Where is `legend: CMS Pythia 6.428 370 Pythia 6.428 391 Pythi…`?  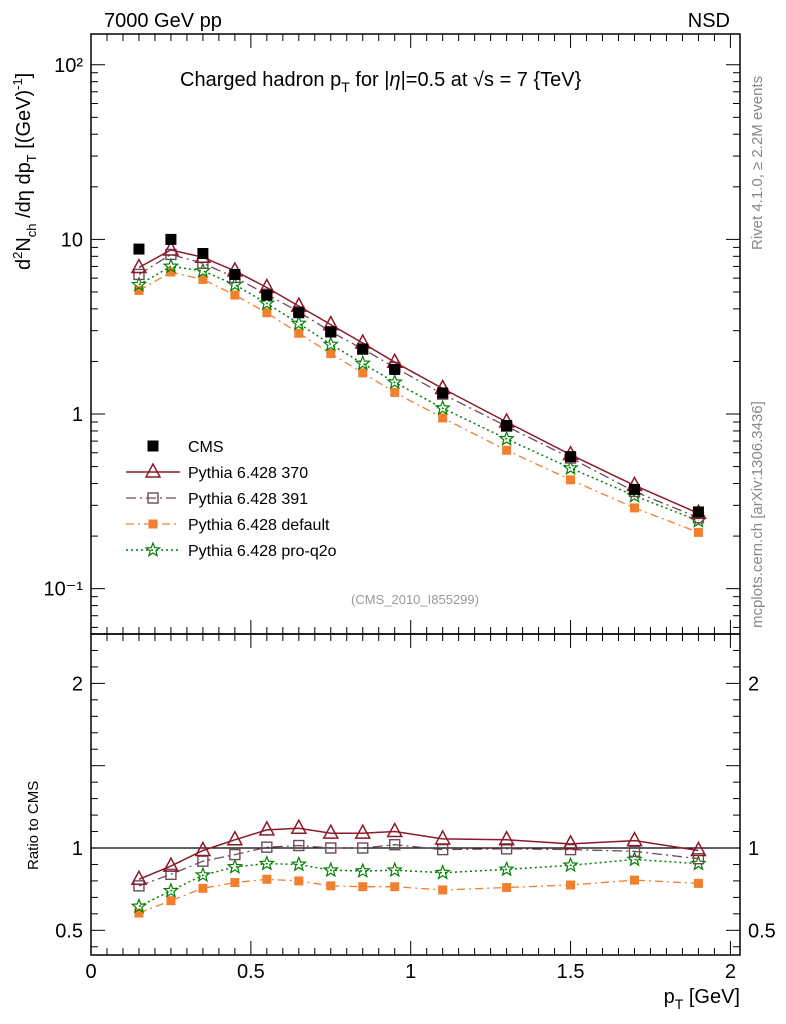 legend: CMS Pythia 6.428 370 Pythia 6.428 391 Pythi… is located at coordinates (231, 499).